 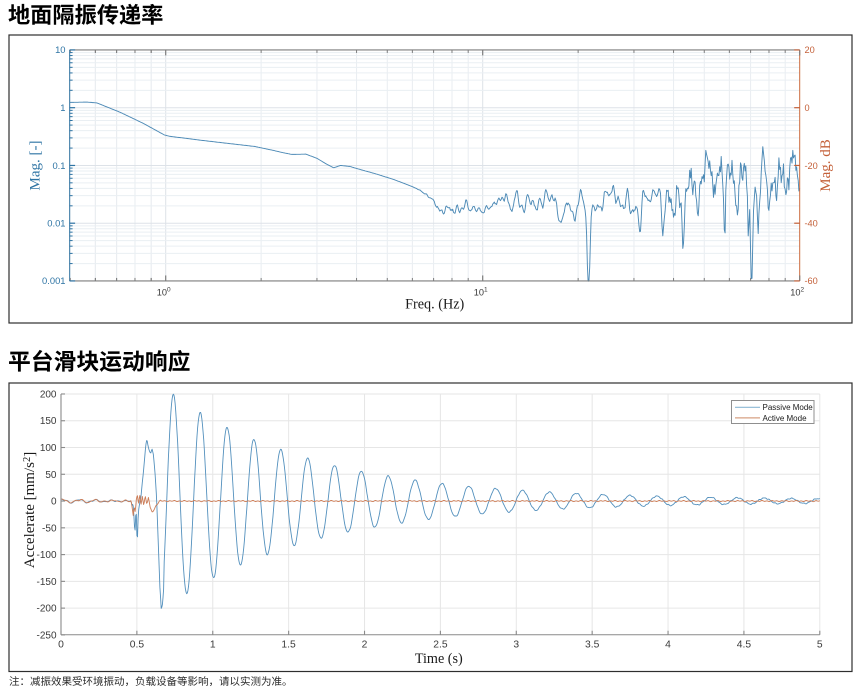 I want to click on svg-text: -100, so click(x=46, y=555).